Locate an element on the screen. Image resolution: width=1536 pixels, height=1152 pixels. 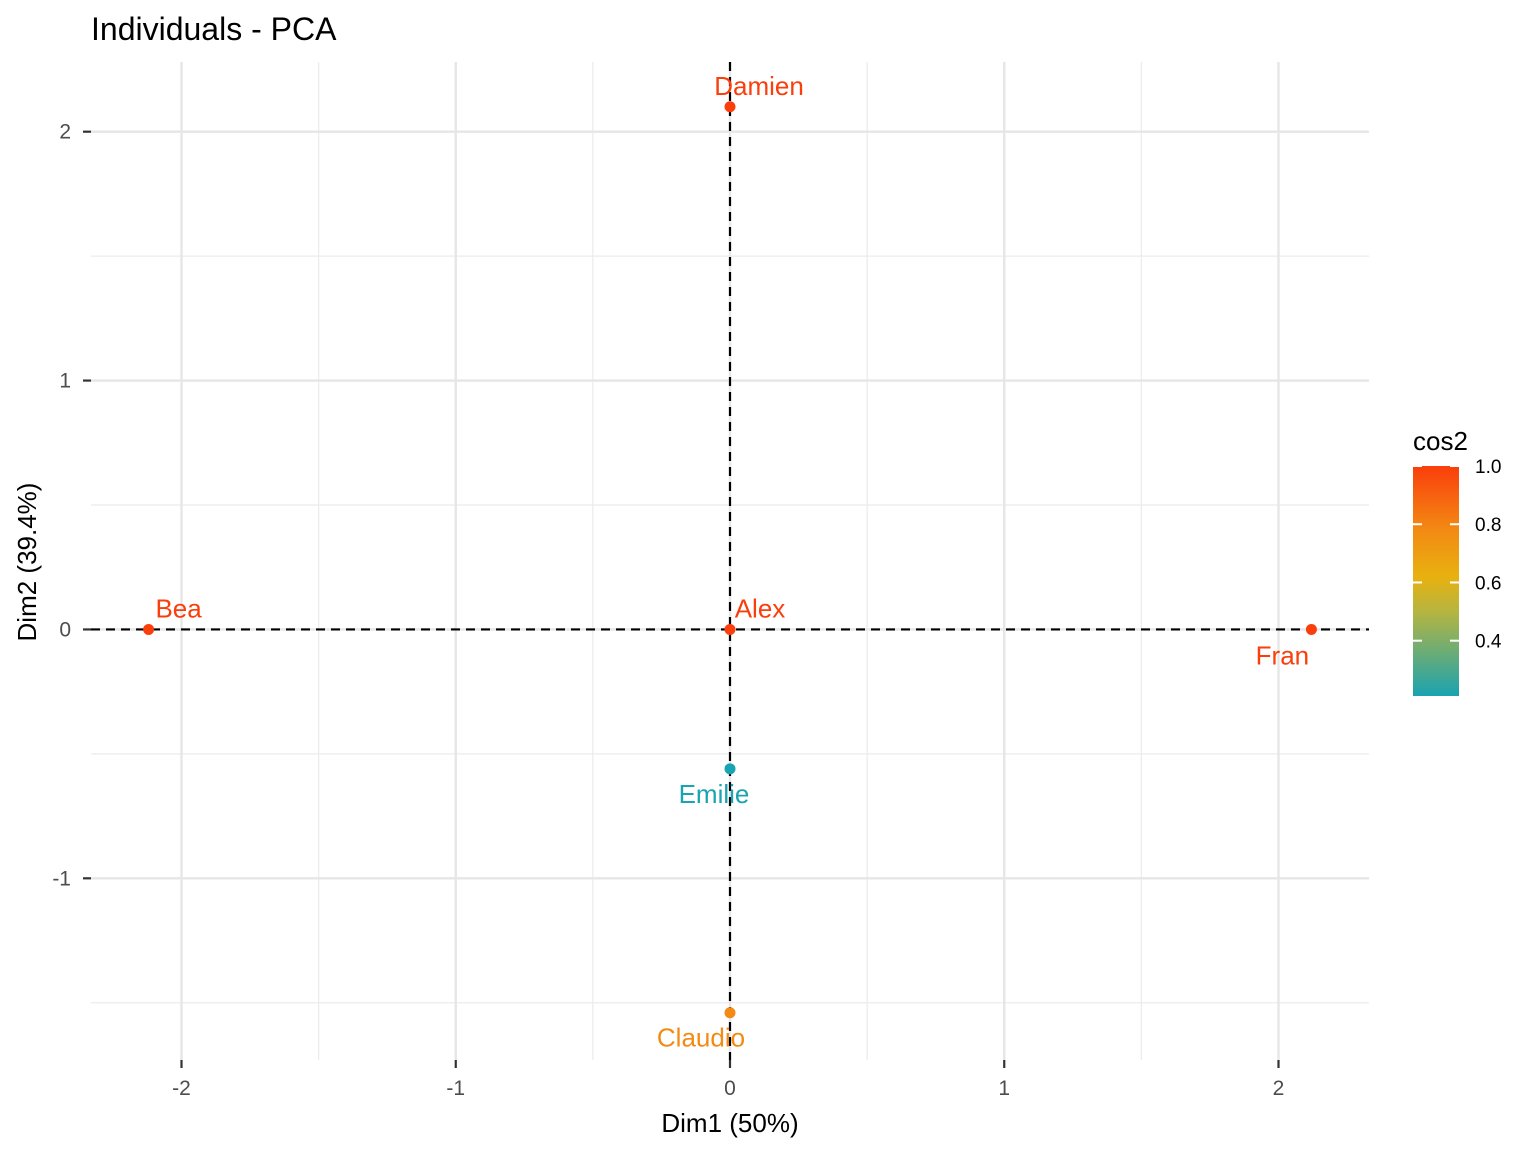
x-tick-label: 2 is located at coordinates (1279, 1088).